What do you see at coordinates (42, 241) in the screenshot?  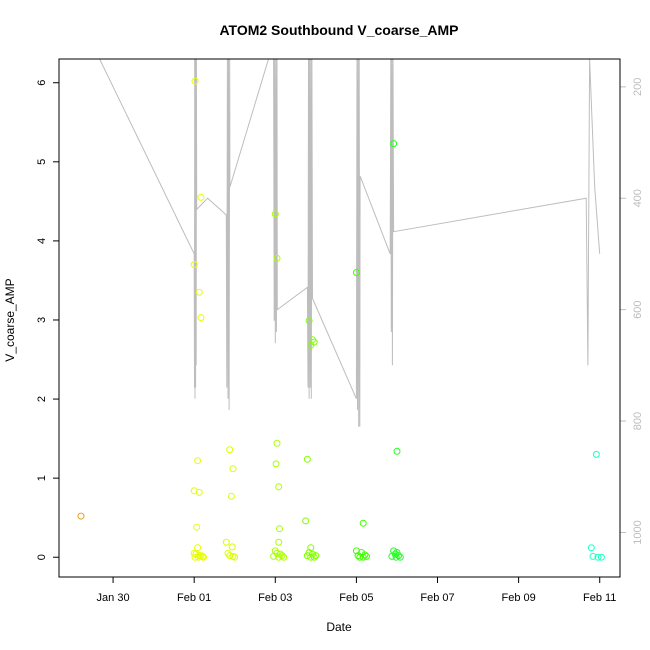 I see `y-tick-label-4: 4` at bounding box center [42, 241].